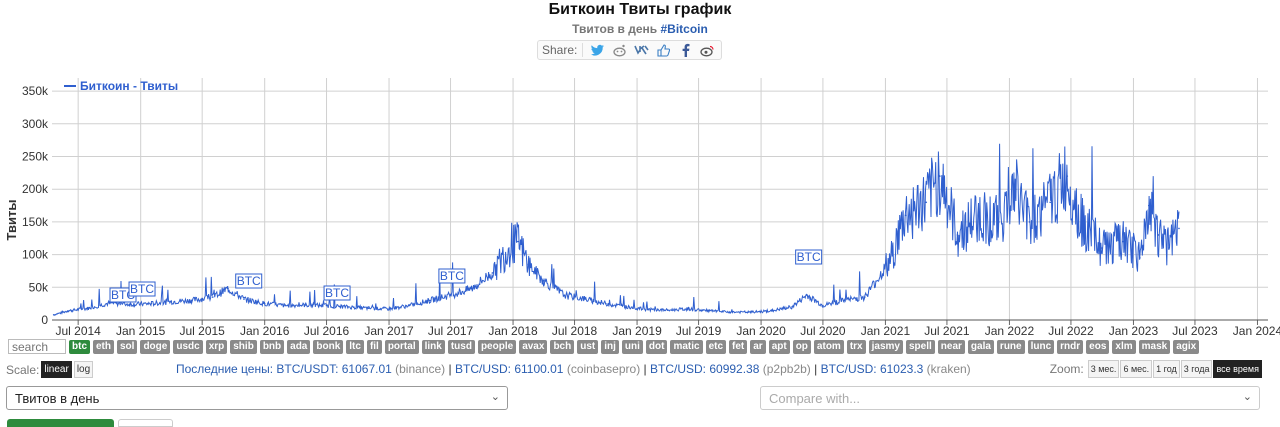 This screenshot has height=427, width=1280. I want to click on coin-chip-agix: agix, so click(1186, 346).